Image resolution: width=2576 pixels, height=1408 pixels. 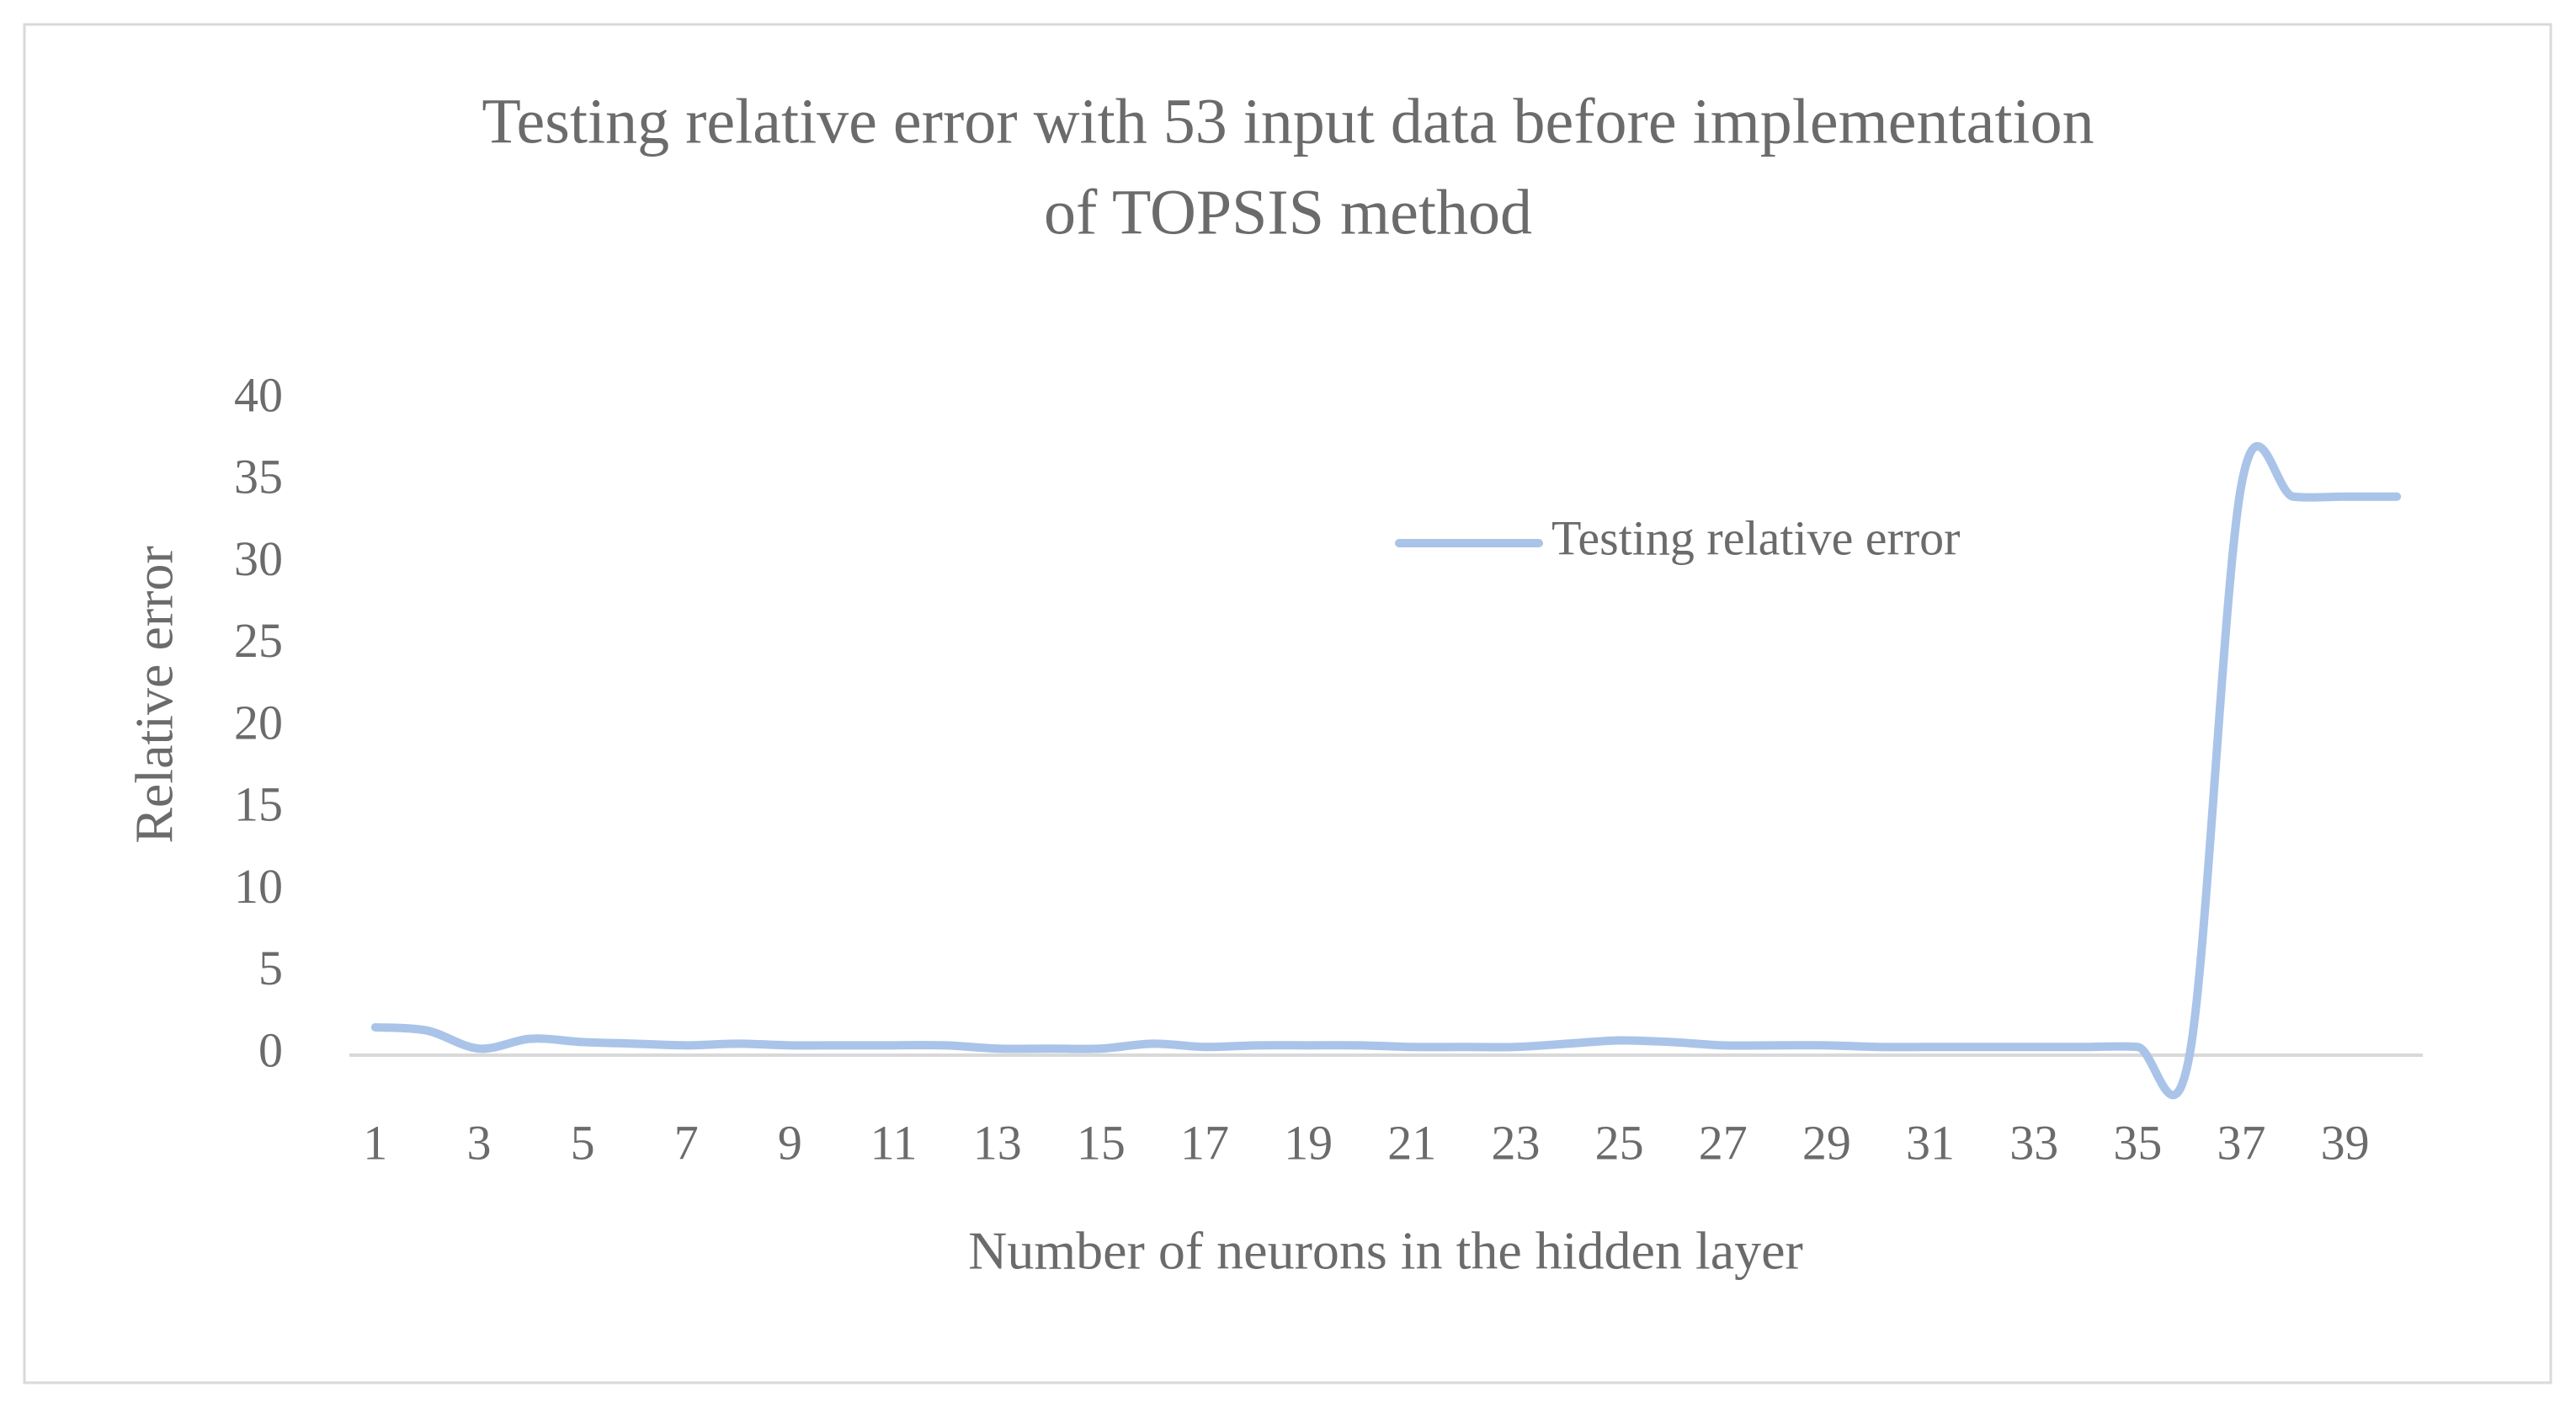 What do you see at coordinates (375, 1142) in the screenshot?
I see `x-tick-label: 1` at bounding box center [375, 1142].